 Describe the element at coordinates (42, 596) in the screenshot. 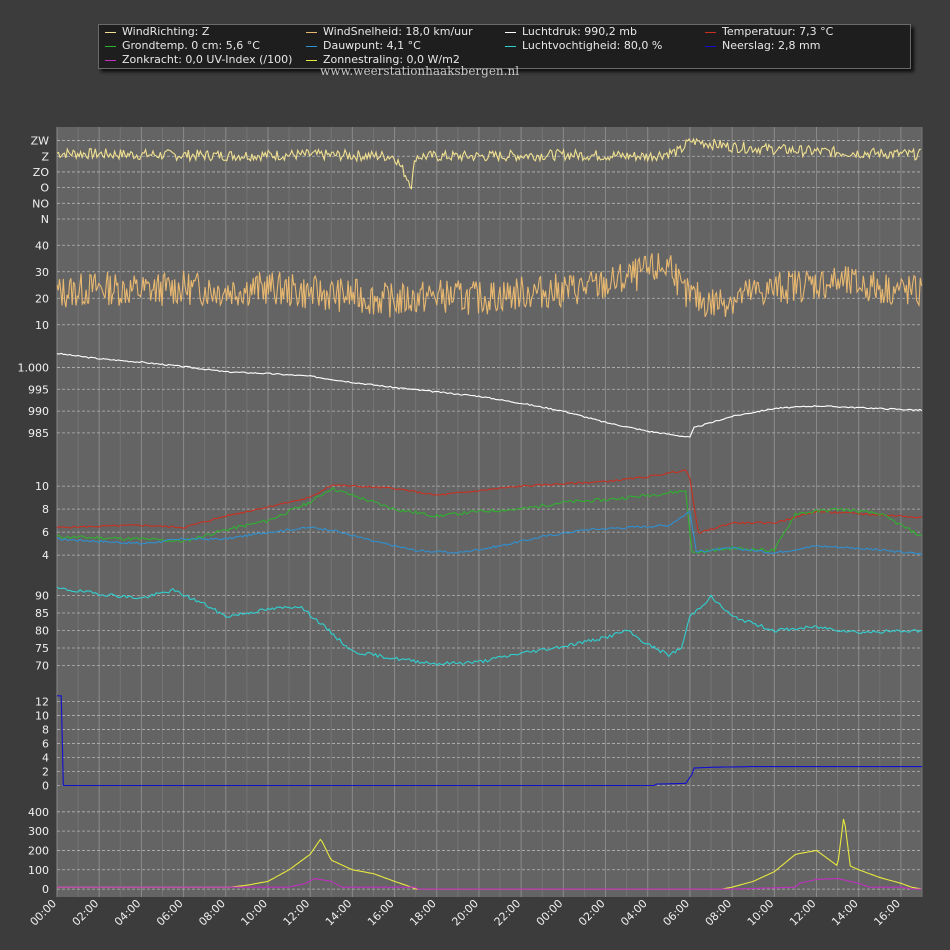

I see `y-tick-label: 90` at that location.